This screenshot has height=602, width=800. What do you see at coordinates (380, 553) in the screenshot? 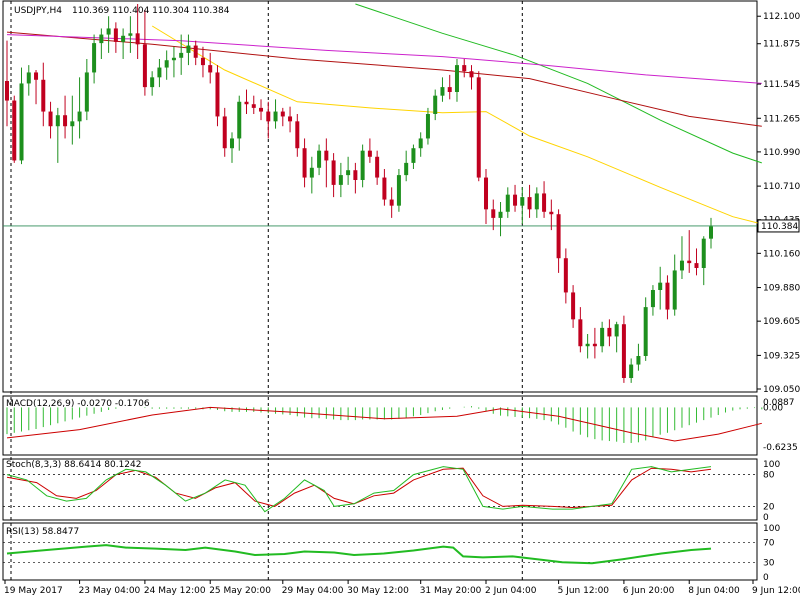
I see `rsi-pane` at bounding box center [380, 553].